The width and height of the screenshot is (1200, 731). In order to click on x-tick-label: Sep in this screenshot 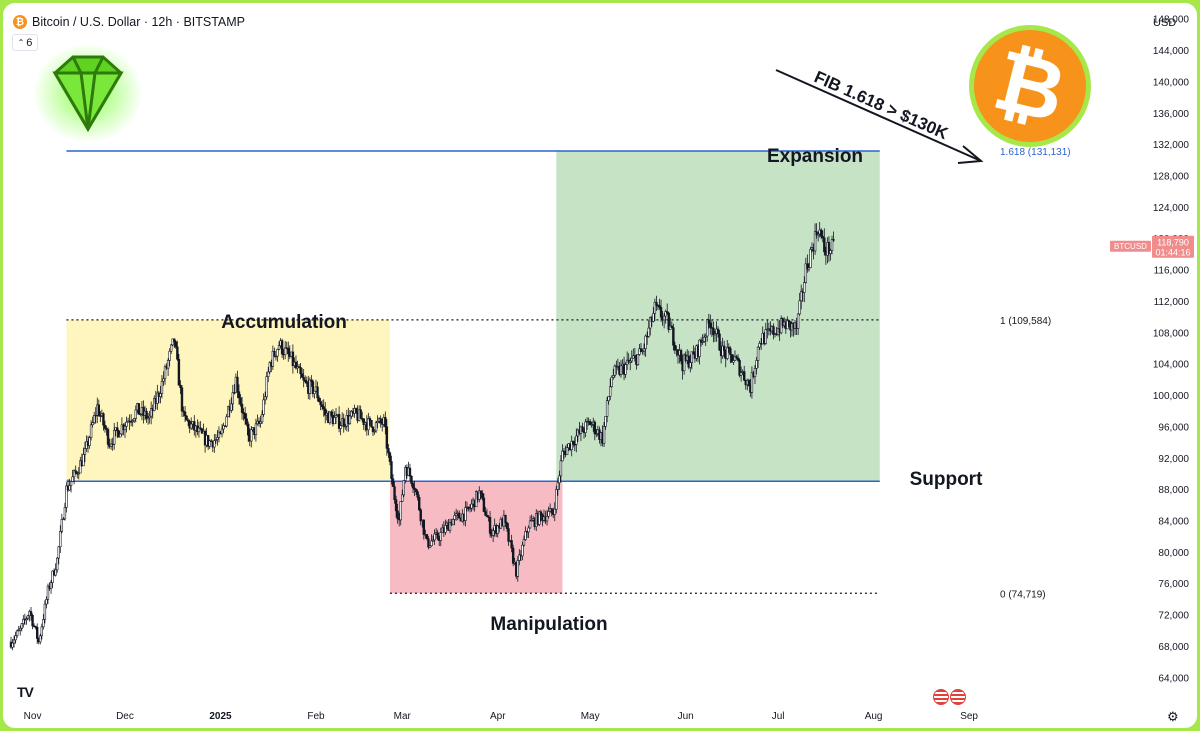, I will do `click(969, 716)`.